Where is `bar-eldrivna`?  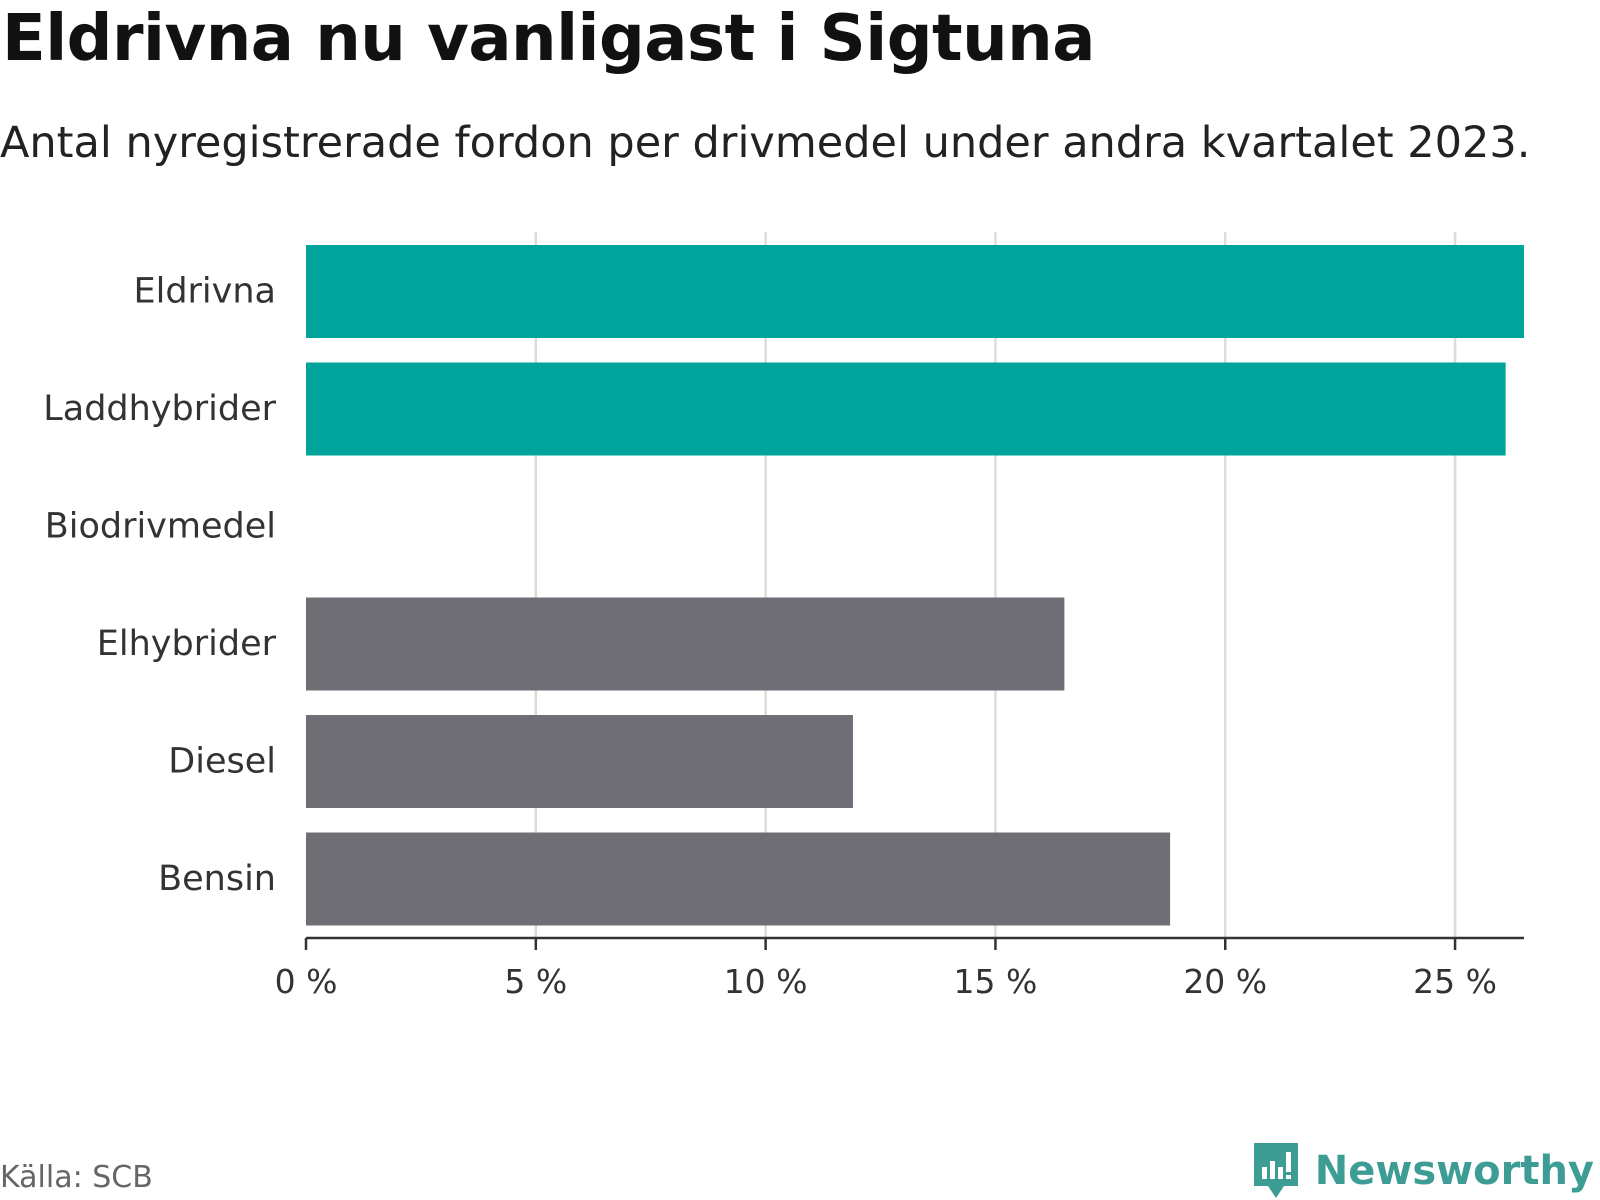
bar-eldrivna is located at coordinates (915, 291).